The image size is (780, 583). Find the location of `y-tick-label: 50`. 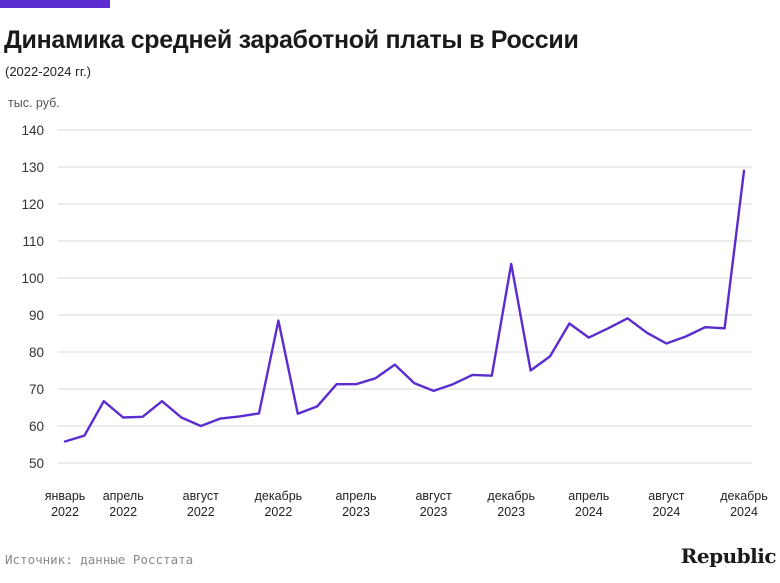

y-tick-label: 50 is located at coordinates (36, 463).